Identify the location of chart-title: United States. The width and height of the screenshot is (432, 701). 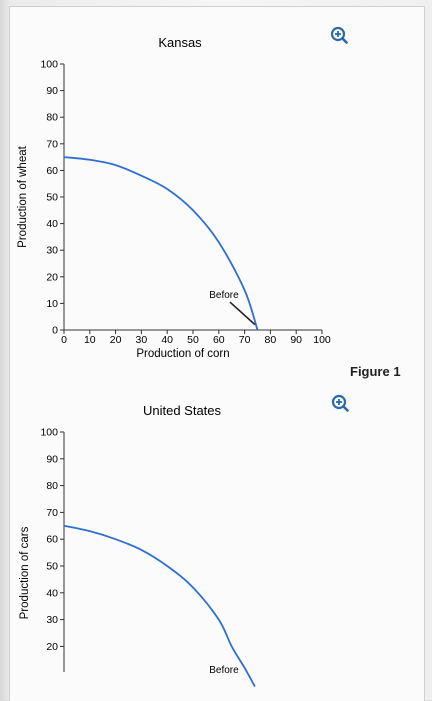
(182, 410).